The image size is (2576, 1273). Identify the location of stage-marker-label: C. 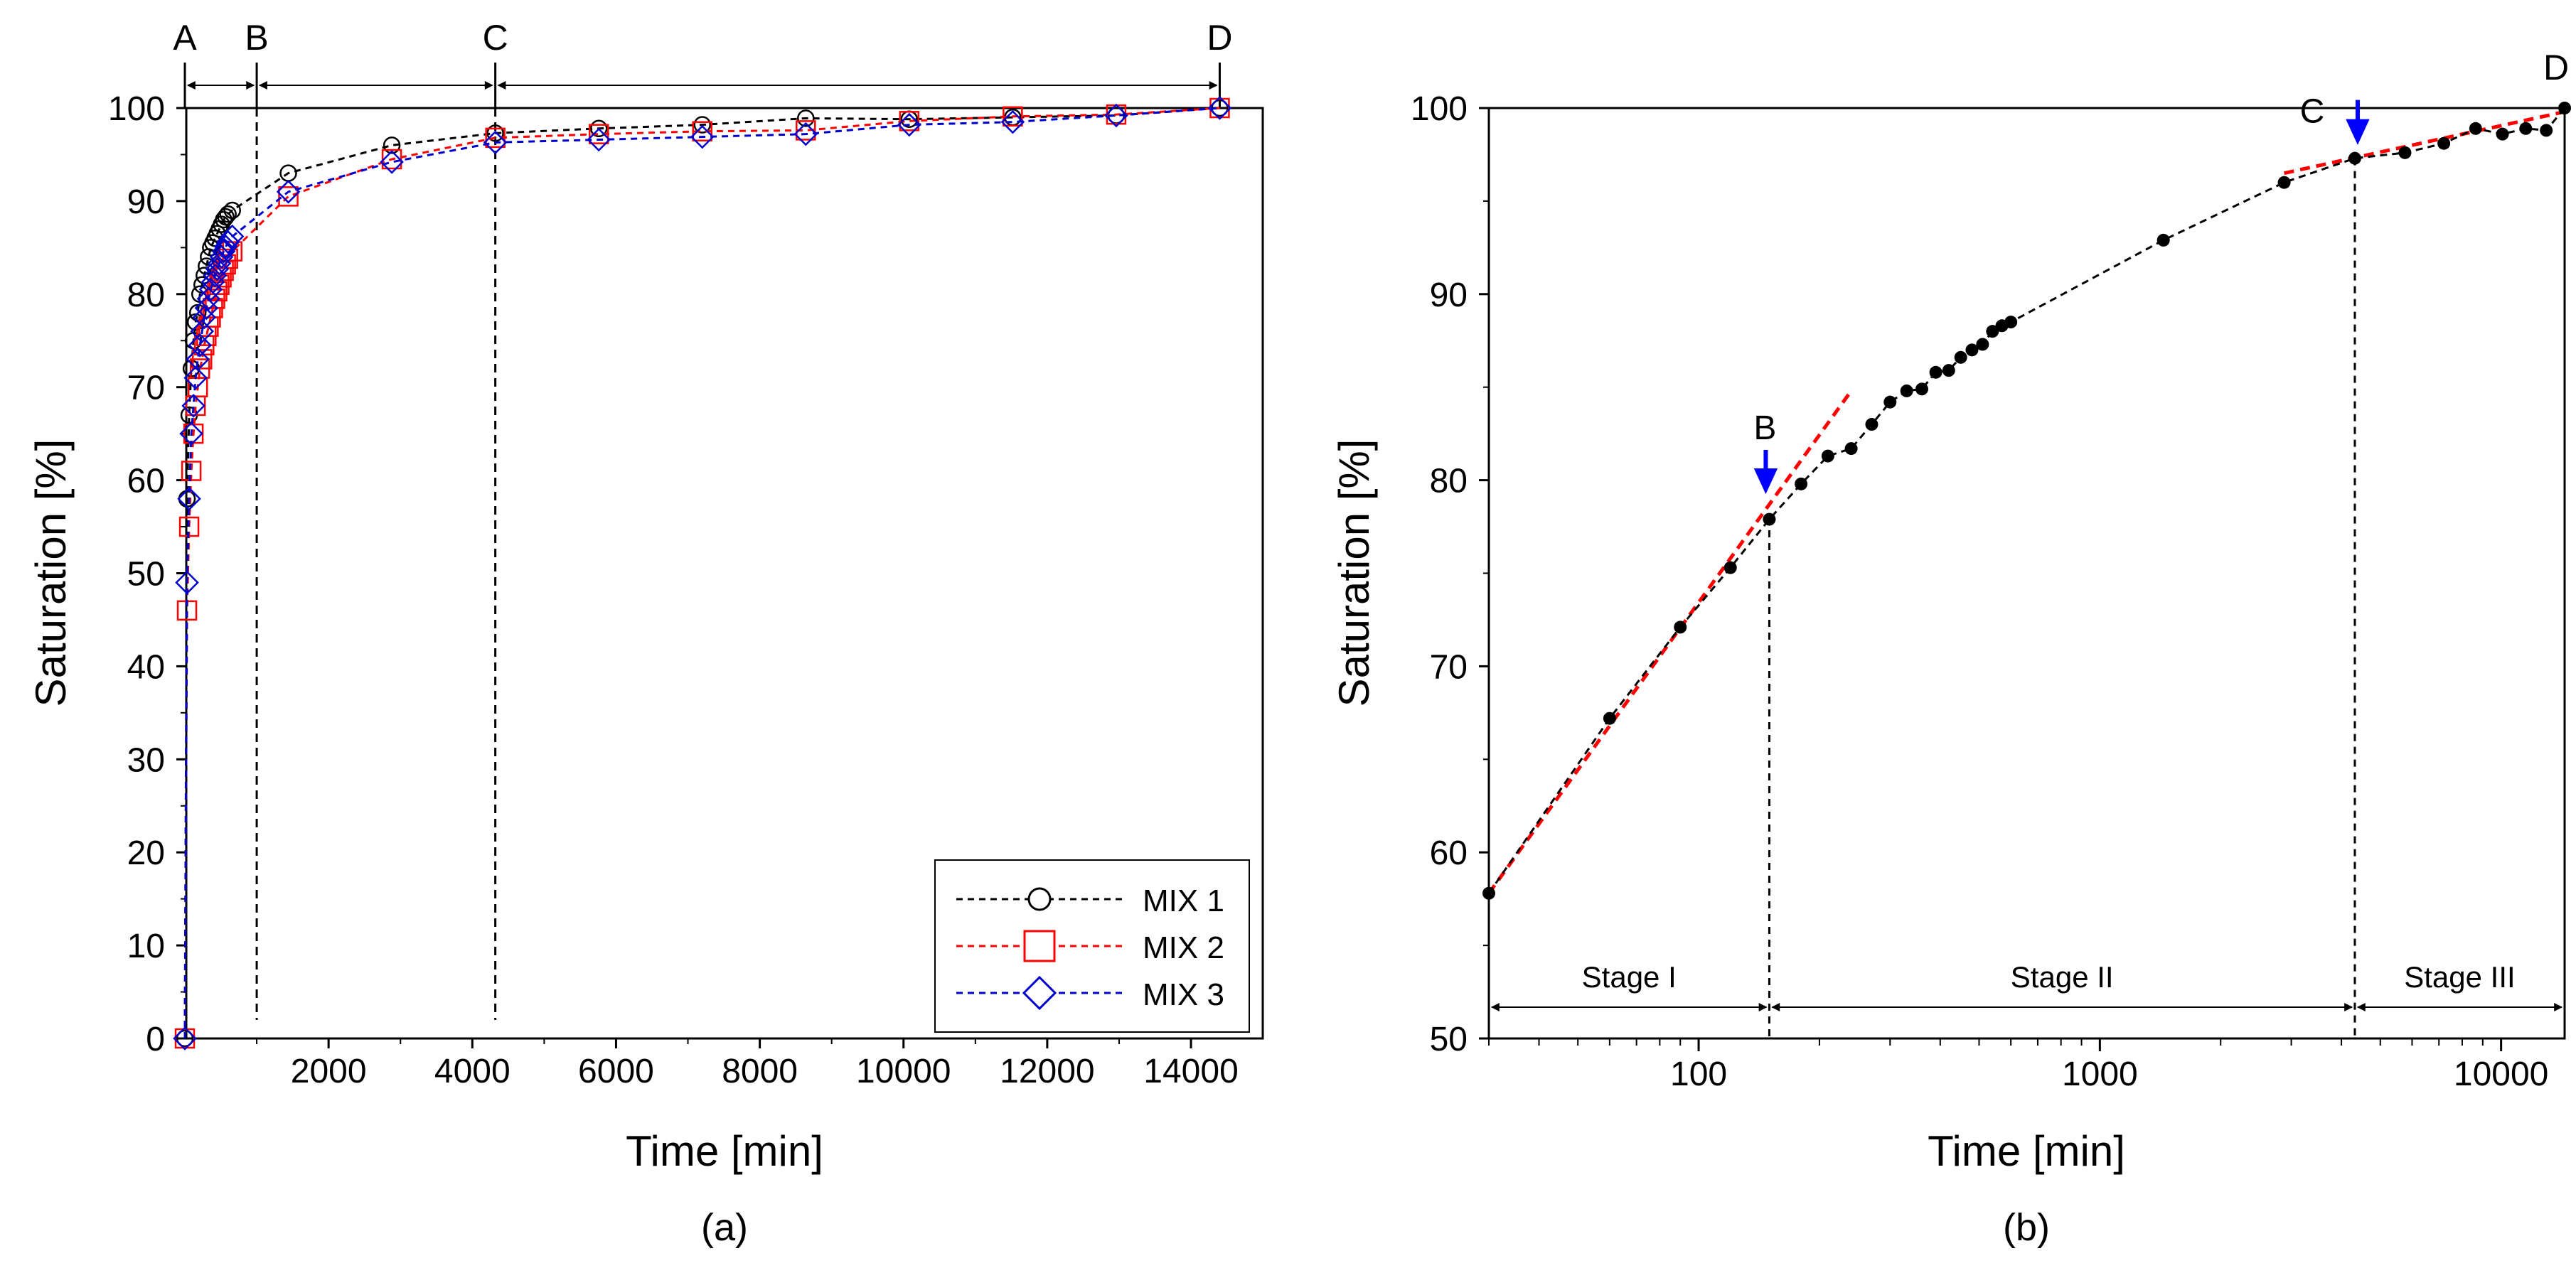
(496, 38).